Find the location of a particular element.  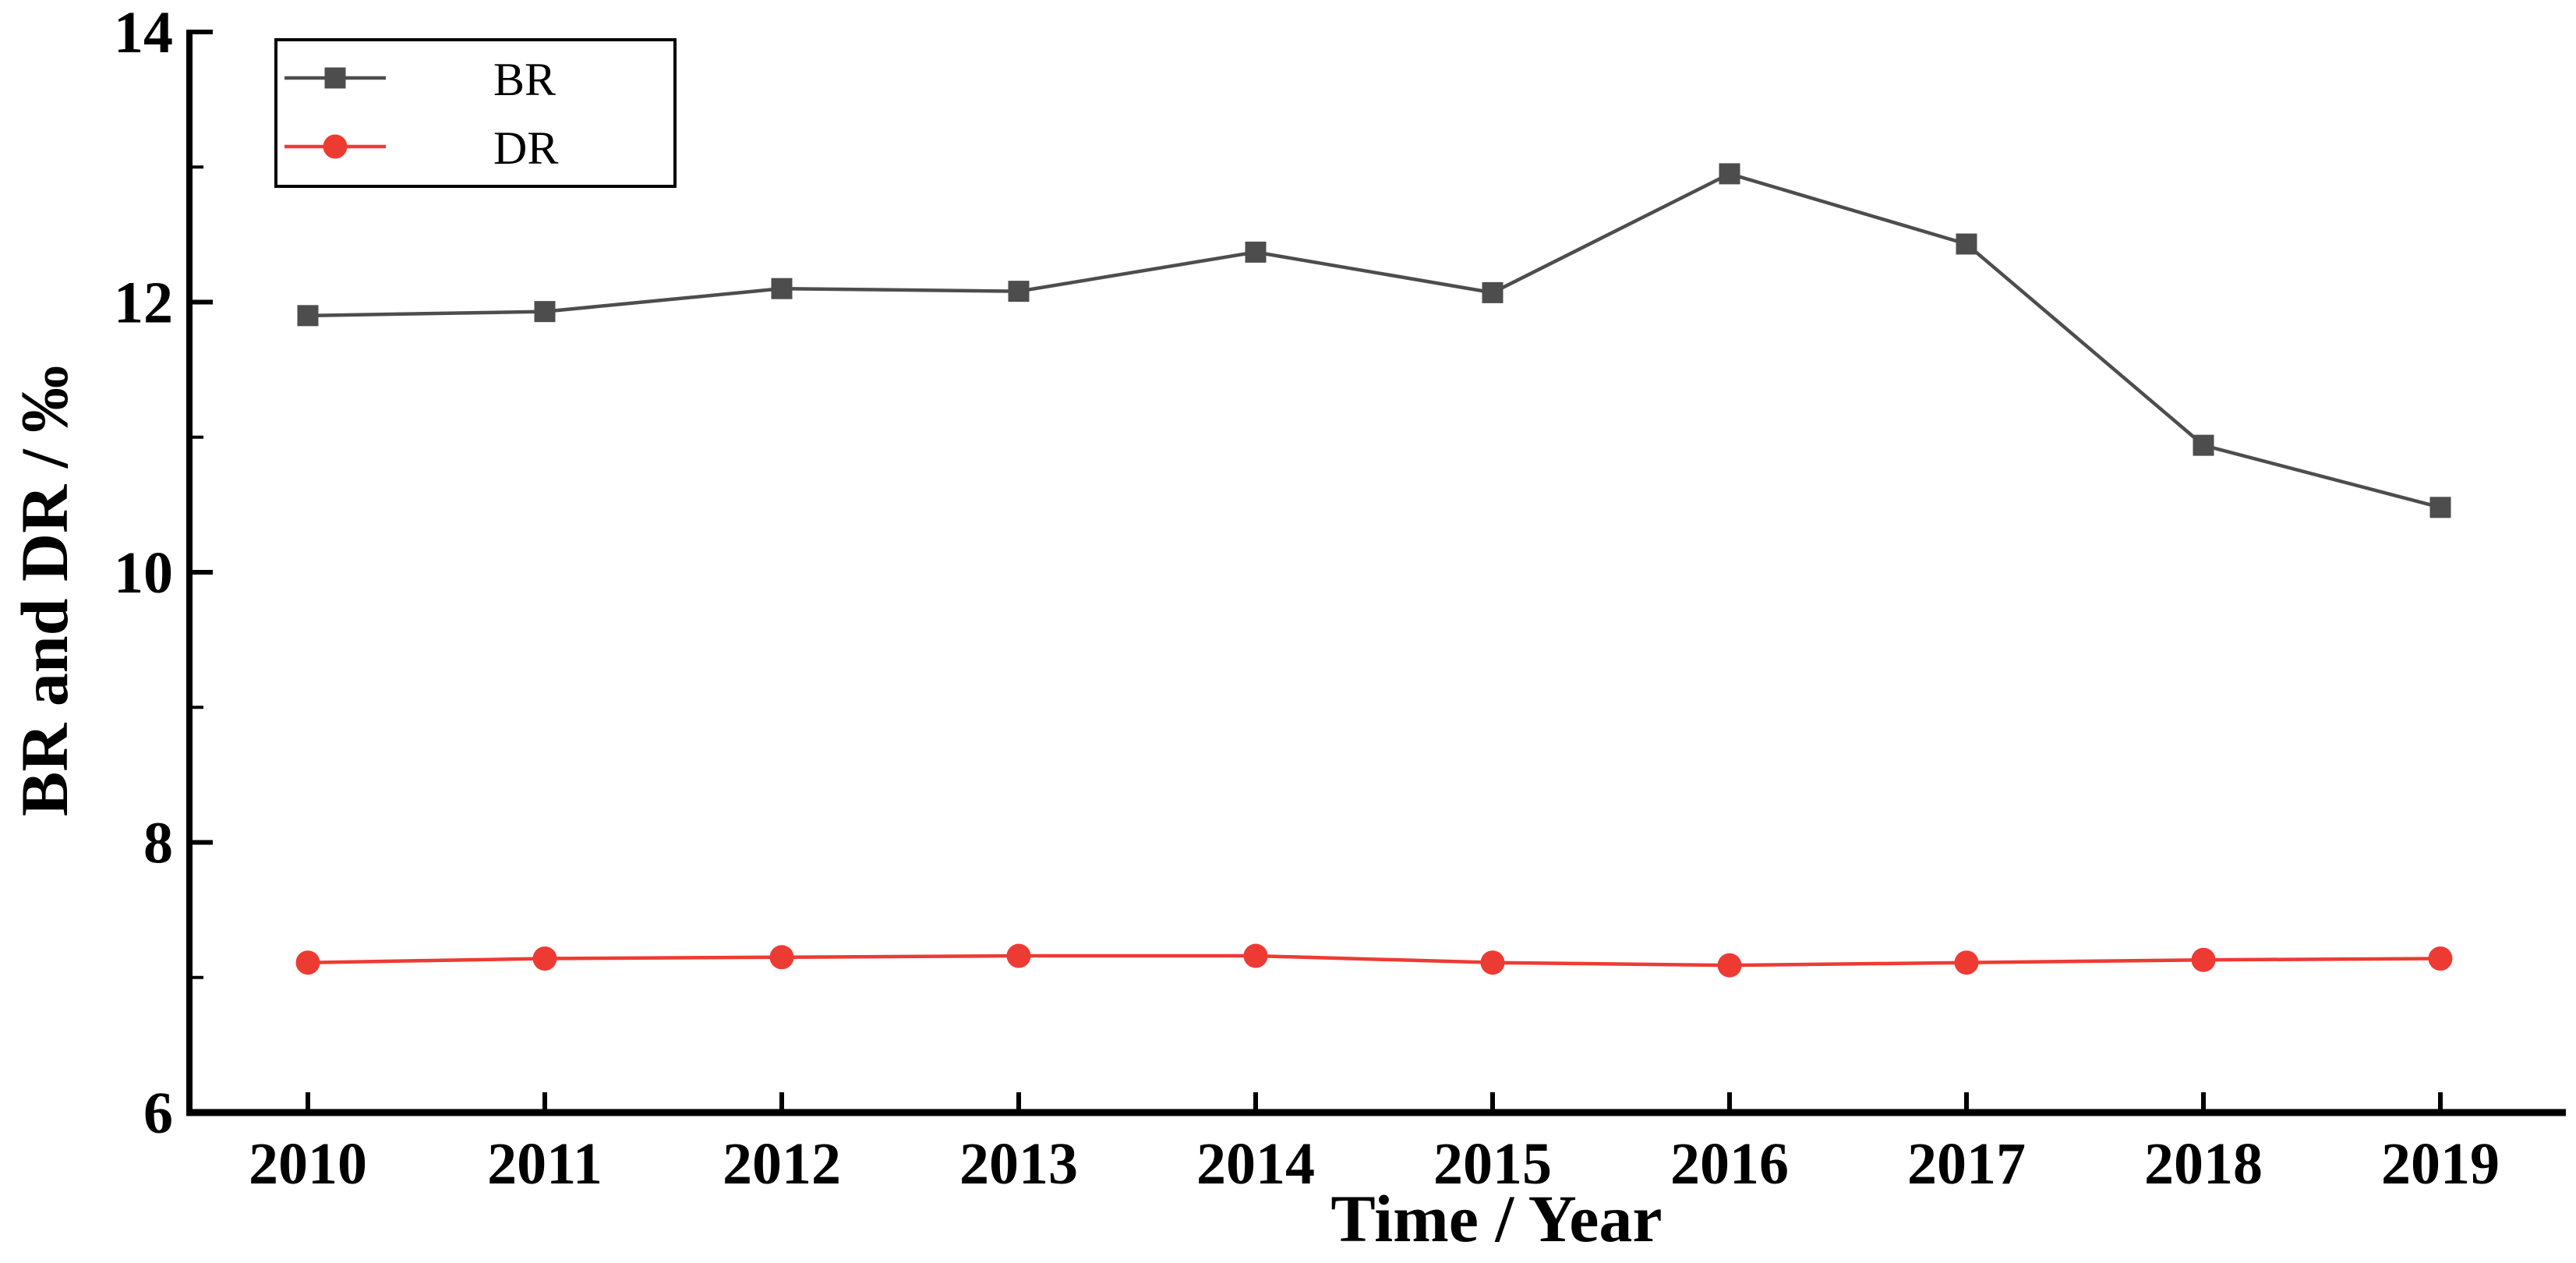

x-tick-label: 2018 is located at coordinates (2203, 1164).